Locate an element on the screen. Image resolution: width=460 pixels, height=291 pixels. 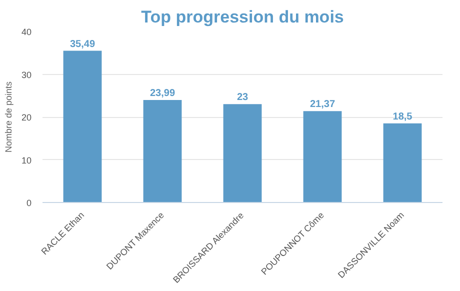
data-label: 35,49 is located at coordinates (83, 44).